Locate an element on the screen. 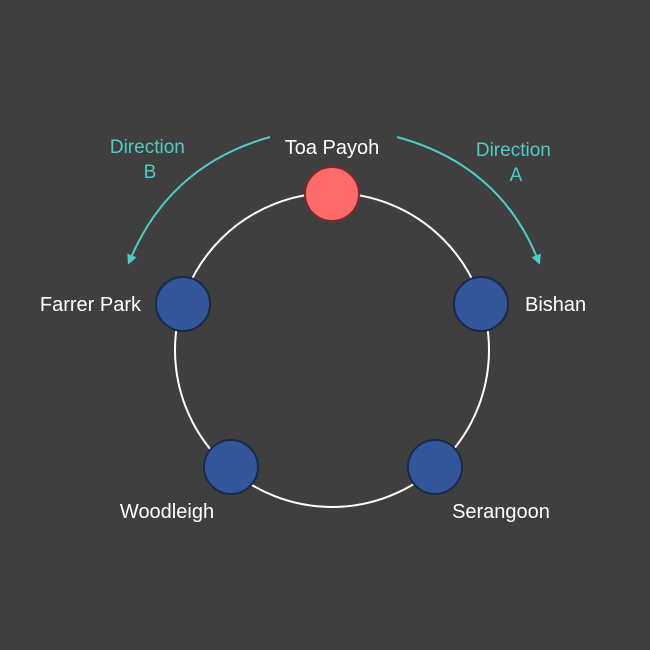 Image resolution: width=650 pixels, height=650 pixels. station-label-woodleigh: Woodleigh is located at coordinates (167, 512).